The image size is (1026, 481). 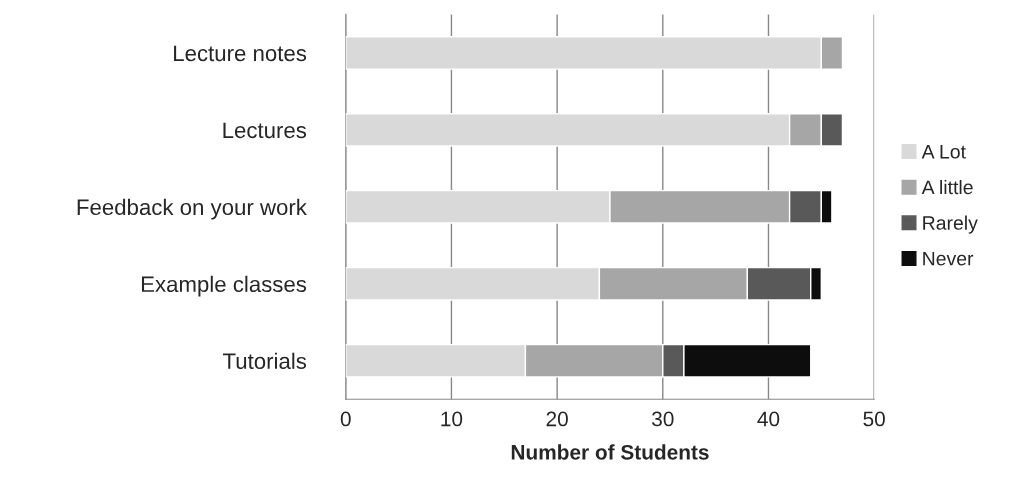 I want to click on x-tick-label: 20, so click(x=557, y=419).